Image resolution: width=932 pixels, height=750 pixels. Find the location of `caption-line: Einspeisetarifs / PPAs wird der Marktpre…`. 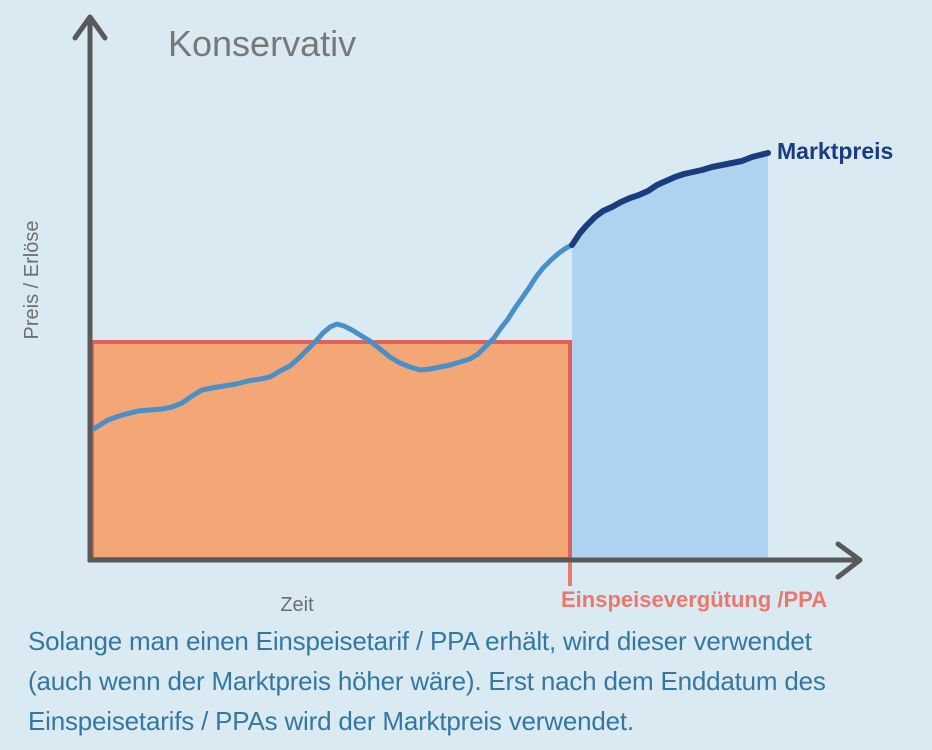

caption-line: Einspeisetarifs / PPAs wird der Marktpre… is located at coordinates (331, 721).